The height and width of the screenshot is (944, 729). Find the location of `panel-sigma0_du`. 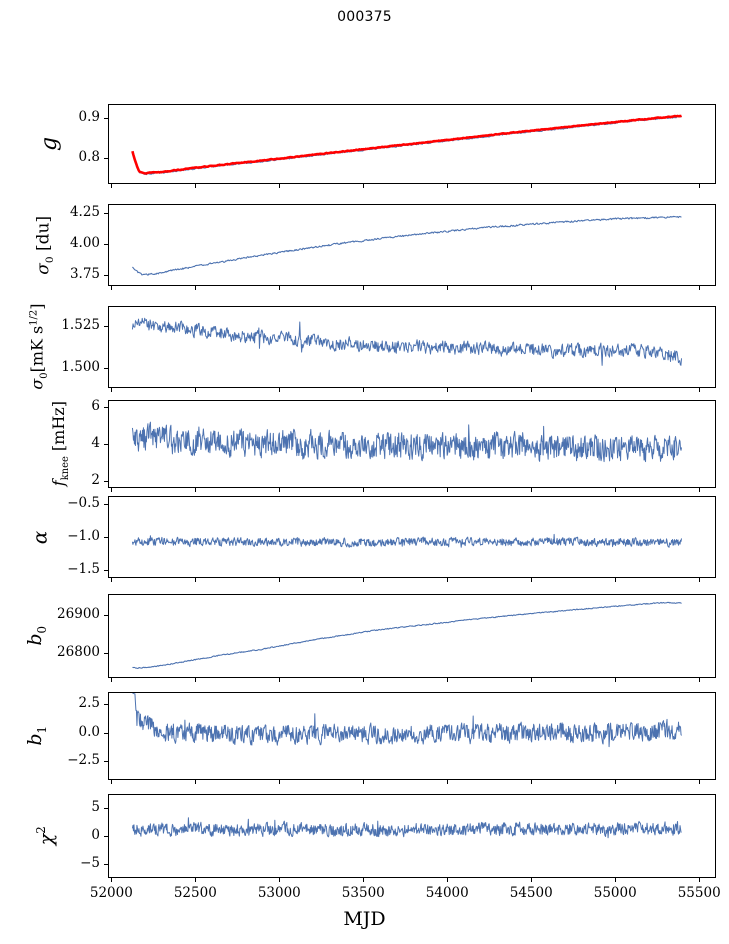

panel-sigma0_du is located at coordinates (412, 245).